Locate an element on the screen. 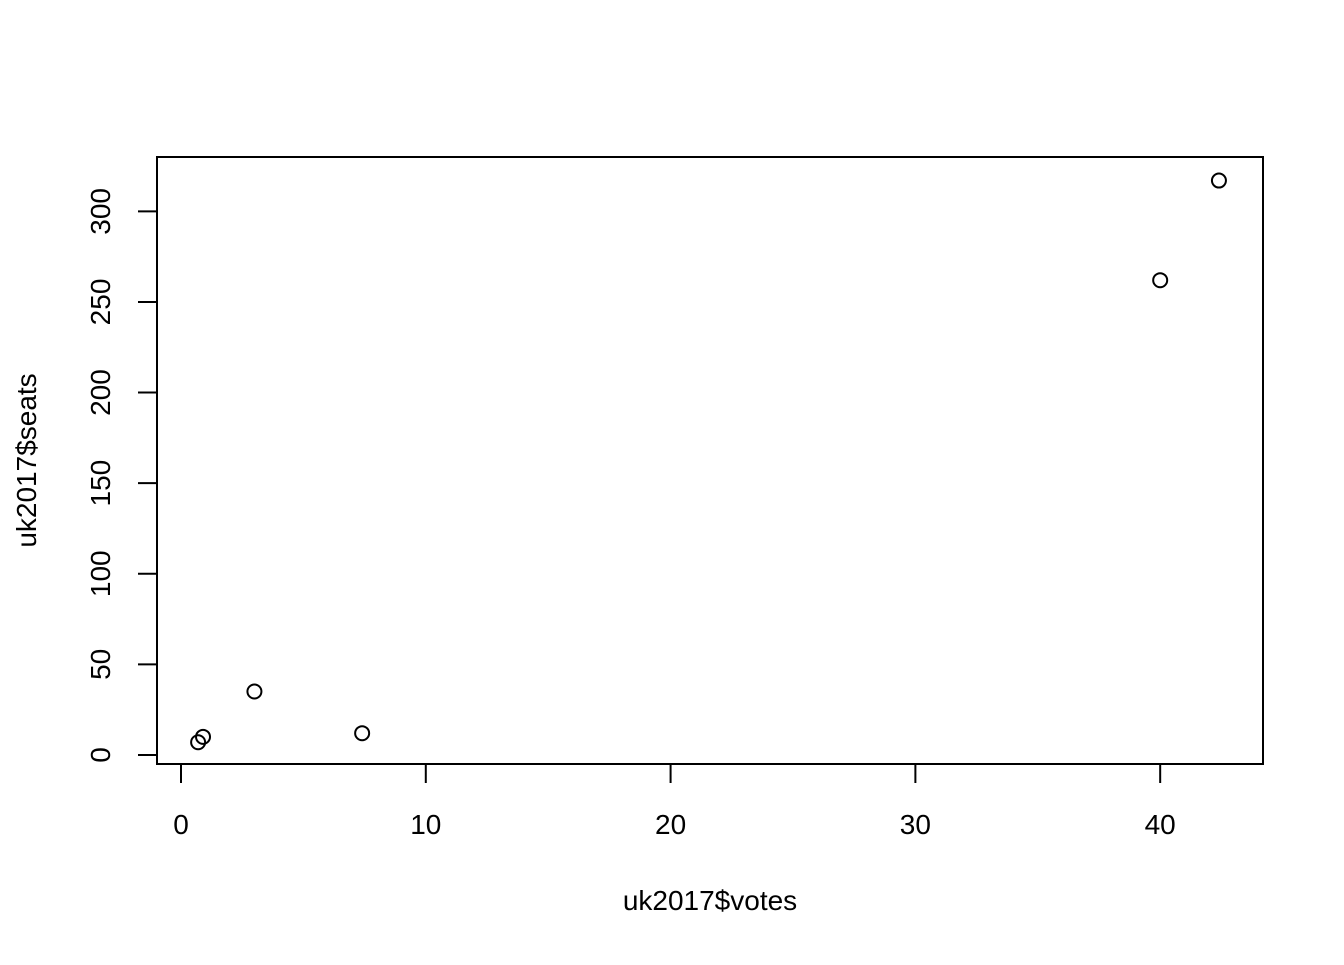  y-tick-label: 150 is located at coordinates (100, 483).